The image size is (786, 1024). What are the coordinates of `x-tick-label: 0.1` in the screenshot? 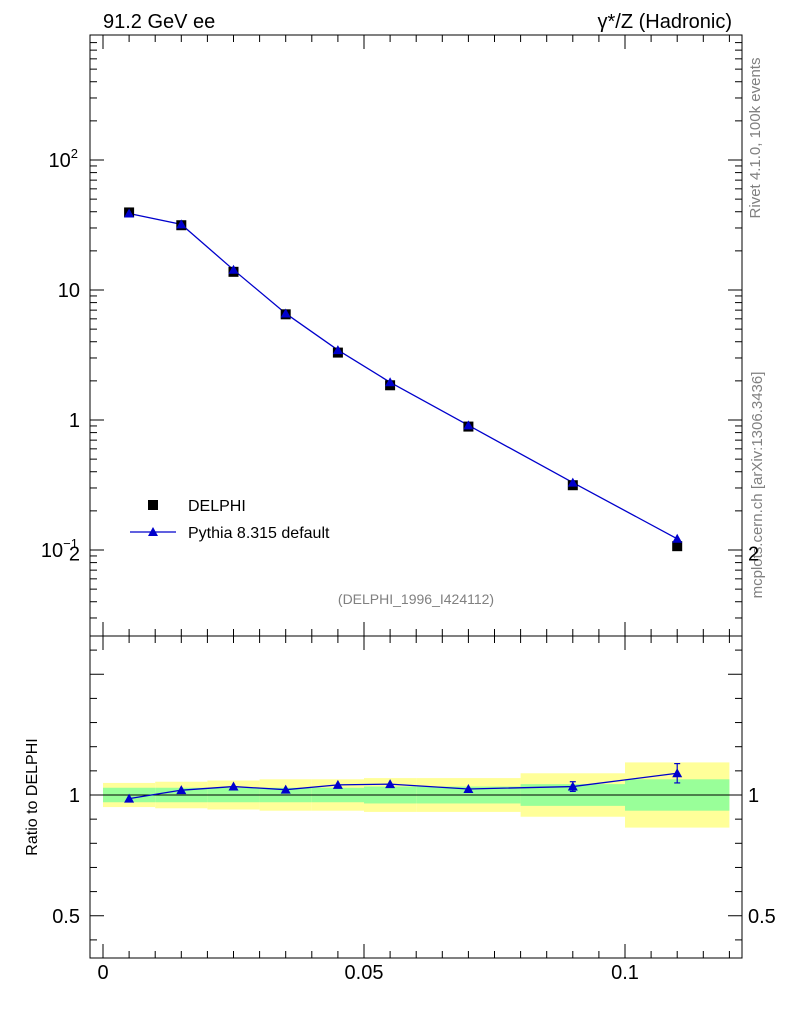 It's located at (625, 973).